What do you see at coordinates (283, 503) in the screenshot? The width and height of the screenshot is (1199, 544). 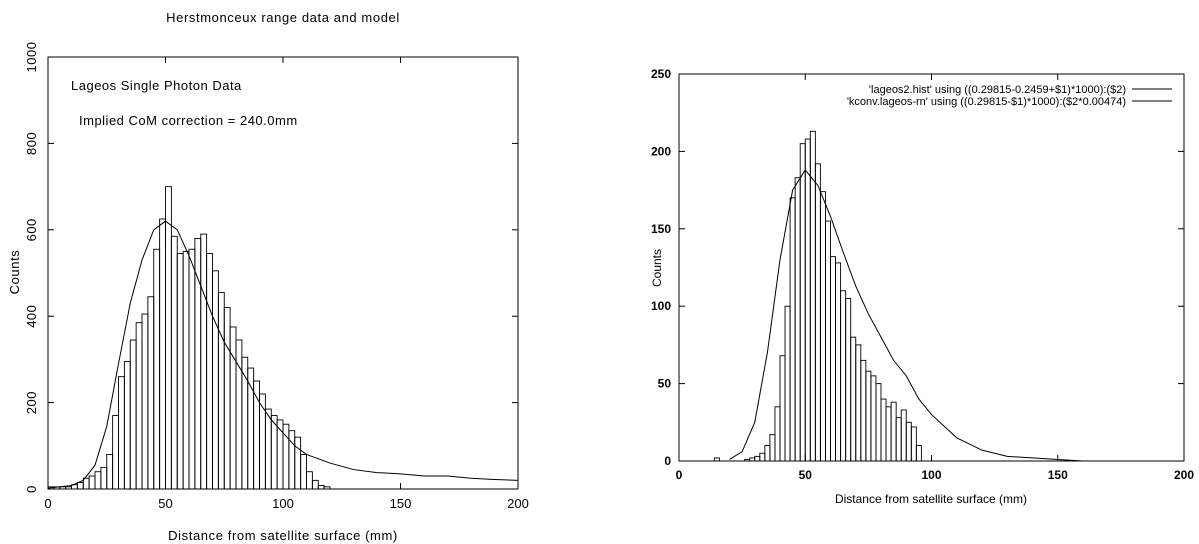 I see `left-x-tick-label: 100` at bounding box center [283, 503].